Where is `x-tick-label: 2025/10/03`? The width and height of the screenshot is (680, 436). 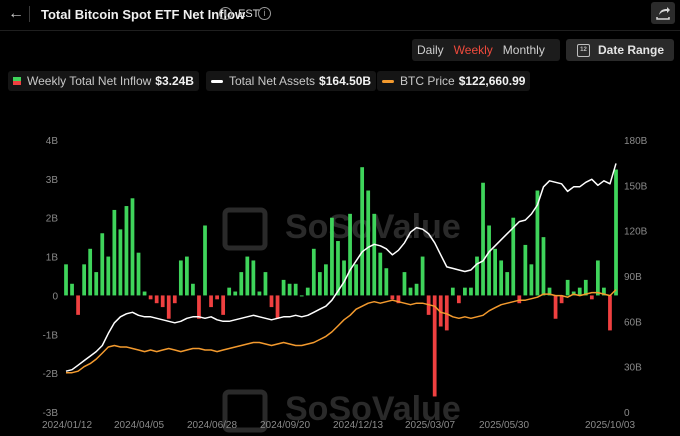 x-tick-label: 2025/10/03 is located at coordinates (610, 425).